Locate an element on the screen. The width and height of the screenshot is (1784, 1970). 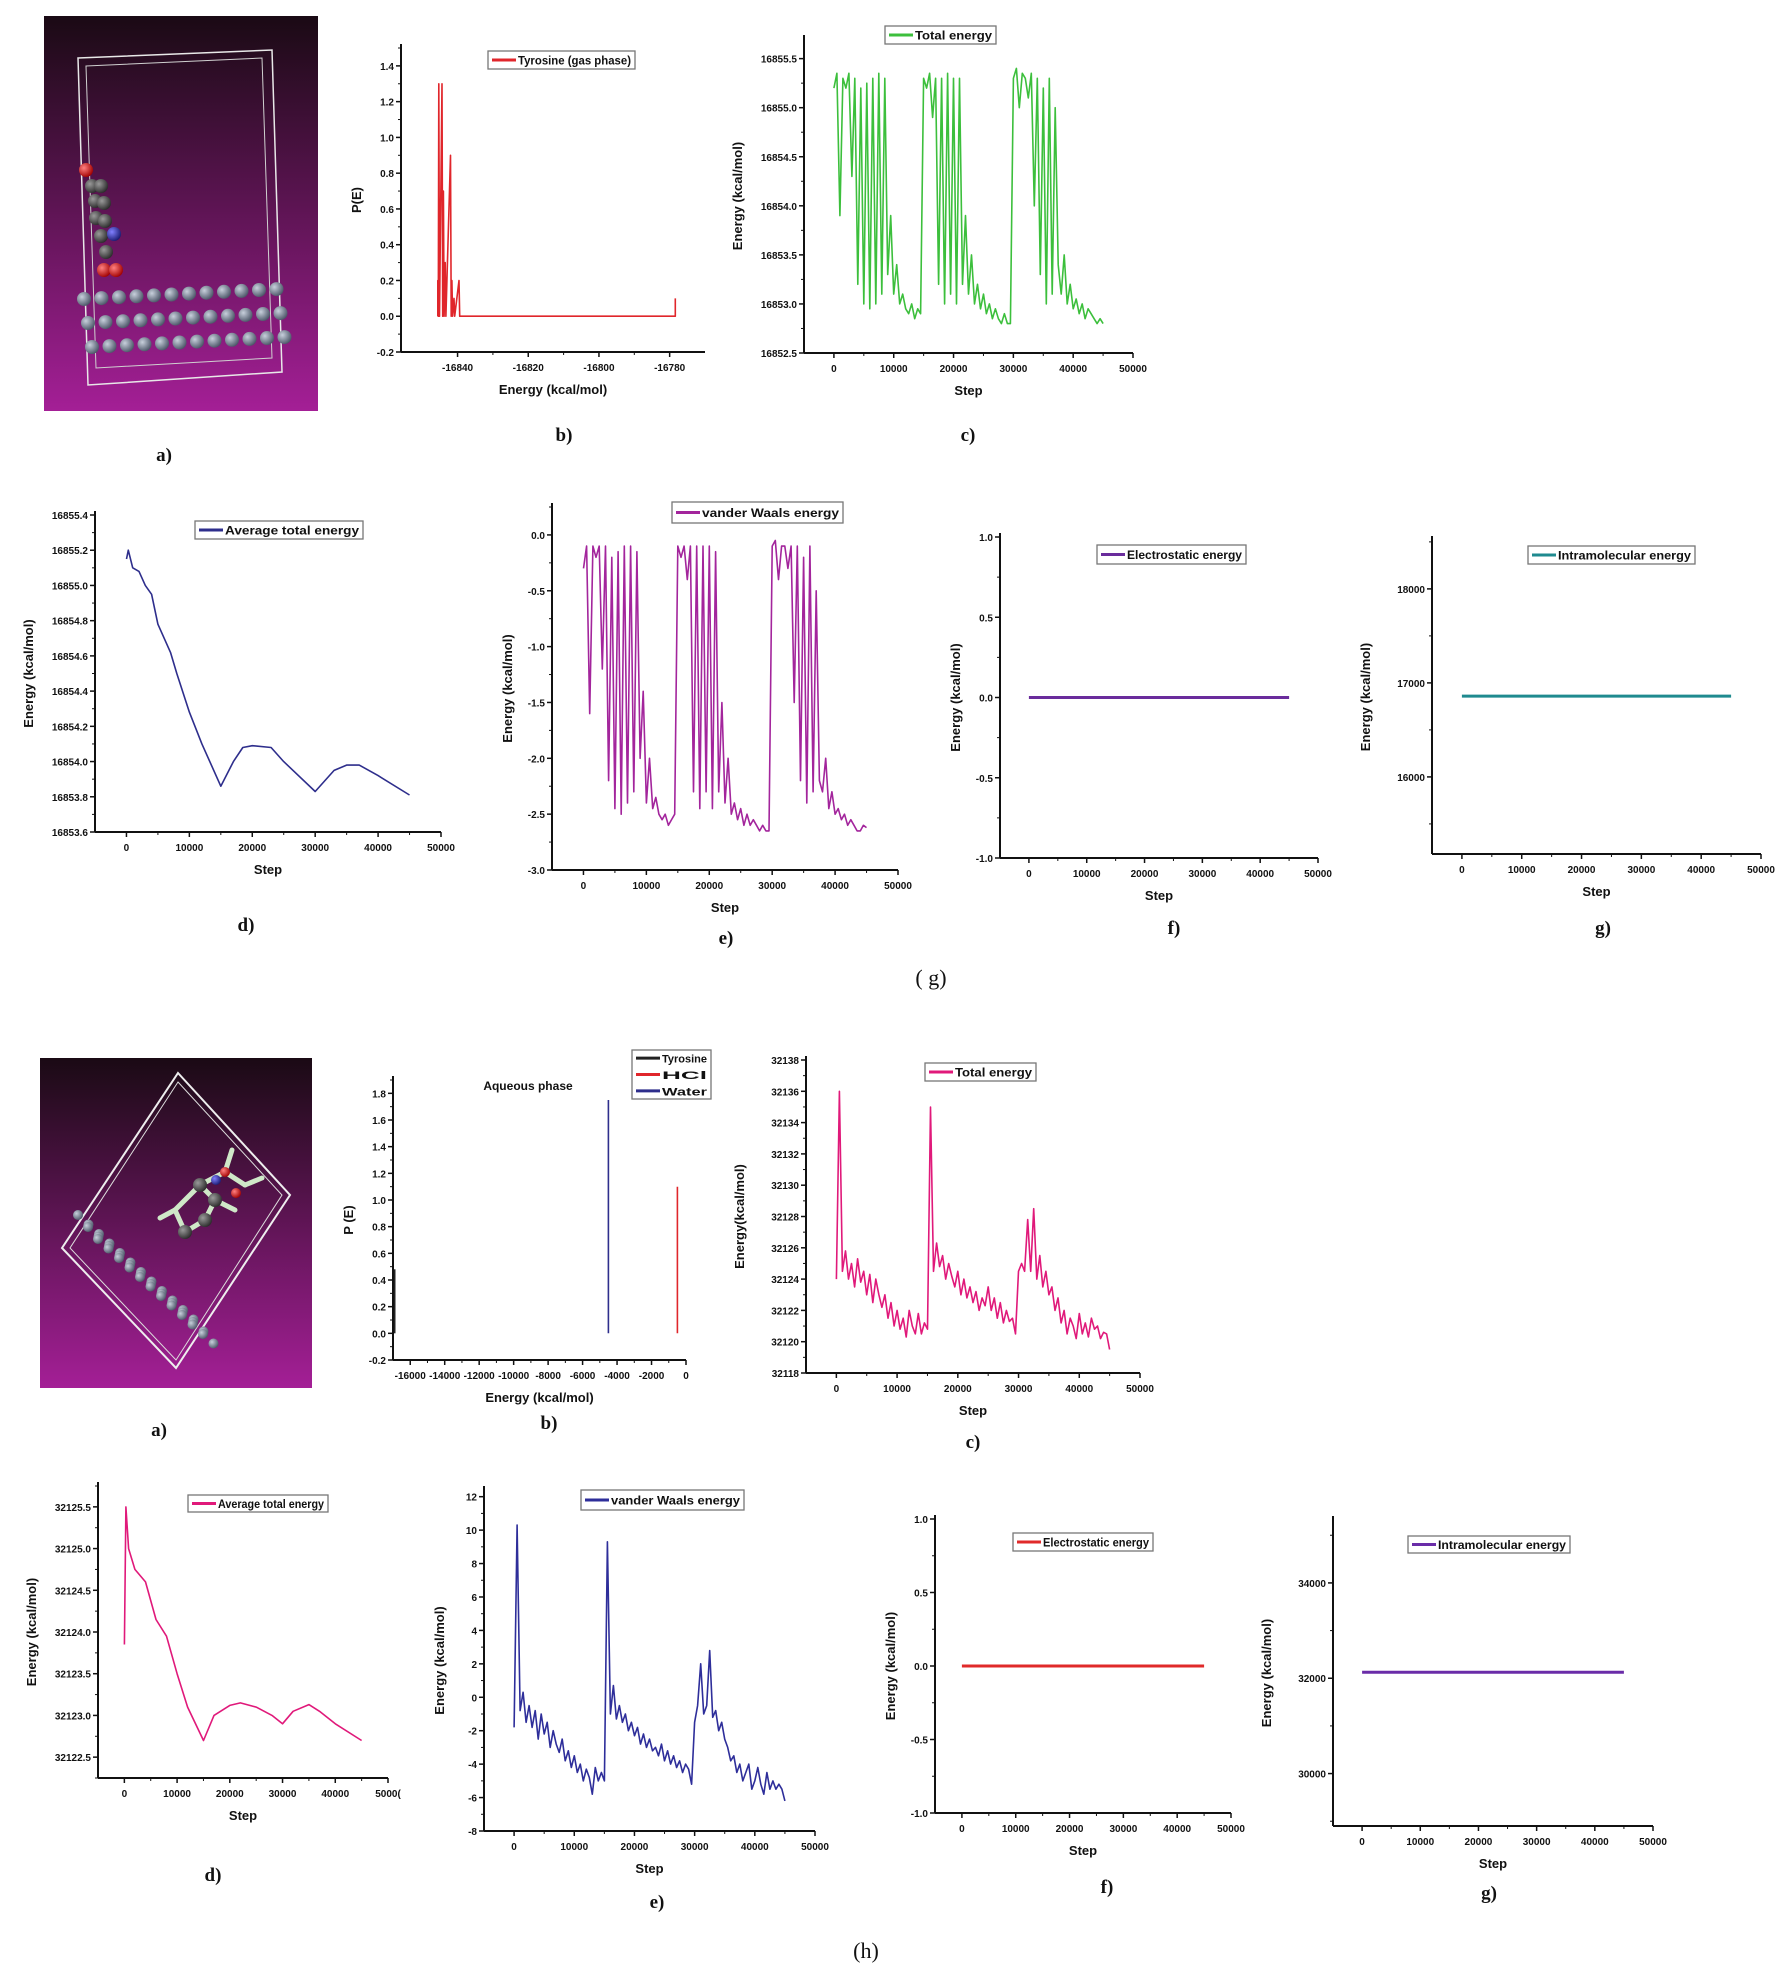
y-tick-label: 0.6 is located at coordinates (379, 1254).